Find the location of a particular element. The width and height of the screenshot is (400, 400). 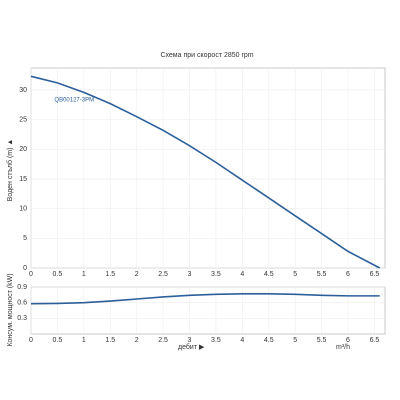

y-tick-label: 15 is located at coordinates (23, 179).